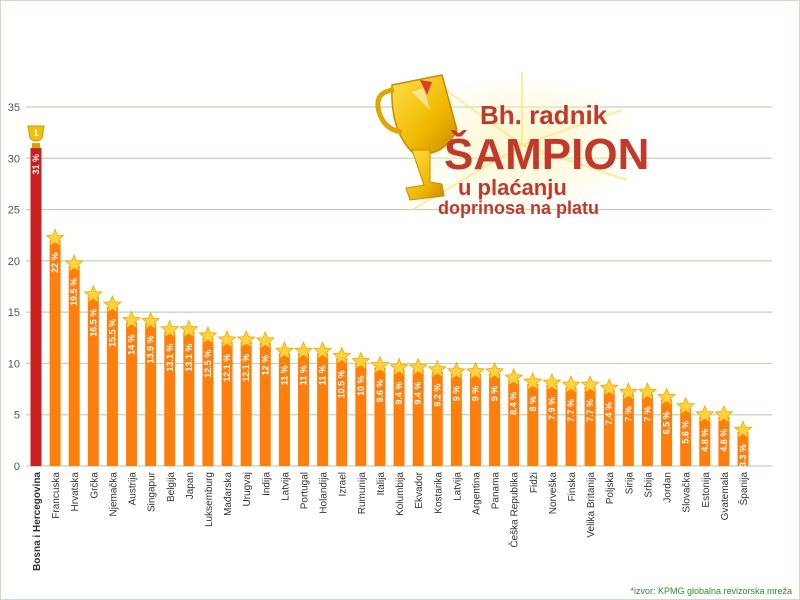 The height and width of the screenshot is (600, 800). I want to click on trophy-cup, so click(36, 133).